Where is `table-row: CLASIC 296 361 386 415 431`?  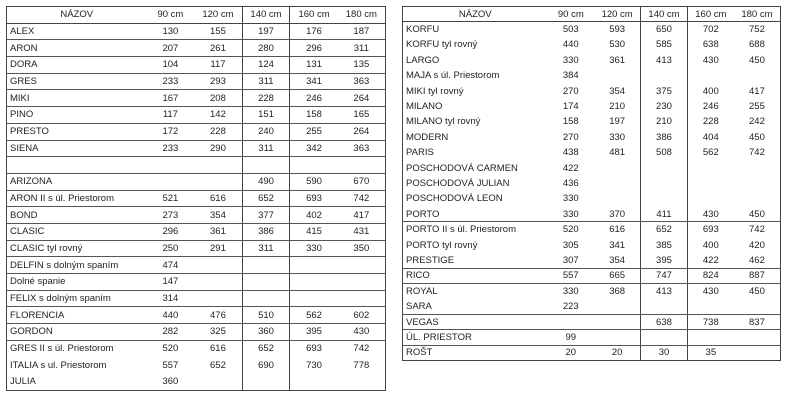 table-row: CLASIC 296 361 386 415 431 is located at coordinates (196, 232).